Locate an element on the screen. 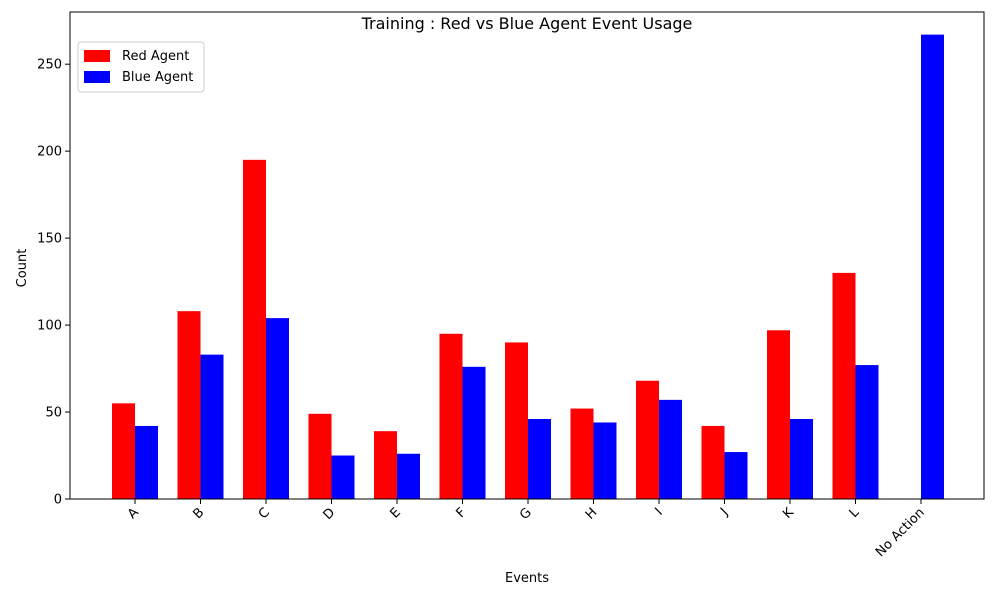 The height and width of the screenshot is (600, 1000). legend-swatch-blue-agent is located at coordinates (97, 77).